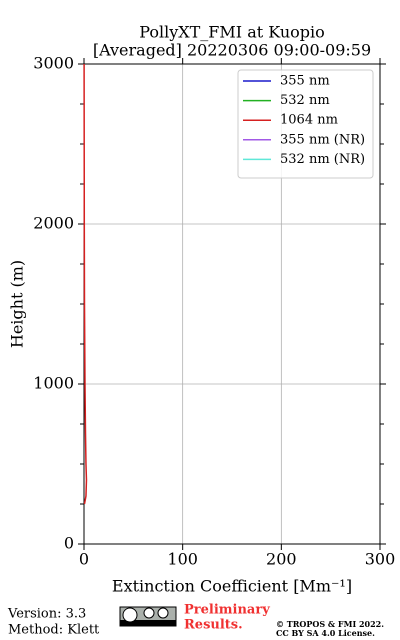 The width and height of the screenshot is (400, 640). What do you see at coordinates (148, 616) in the screenshot?
I see `cc-logo` at bounding box center [148, 616].